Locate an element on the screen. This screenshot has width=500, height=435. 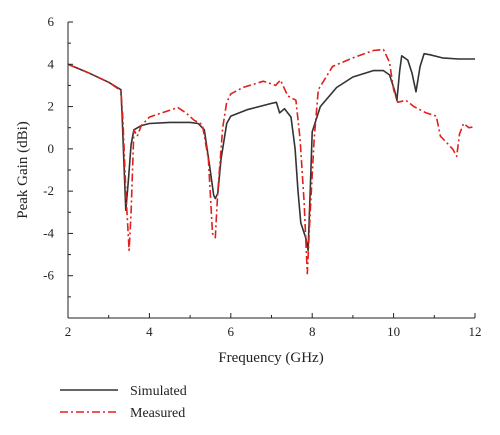
x-tick-label: 10 is located at coordinates (393, 331).